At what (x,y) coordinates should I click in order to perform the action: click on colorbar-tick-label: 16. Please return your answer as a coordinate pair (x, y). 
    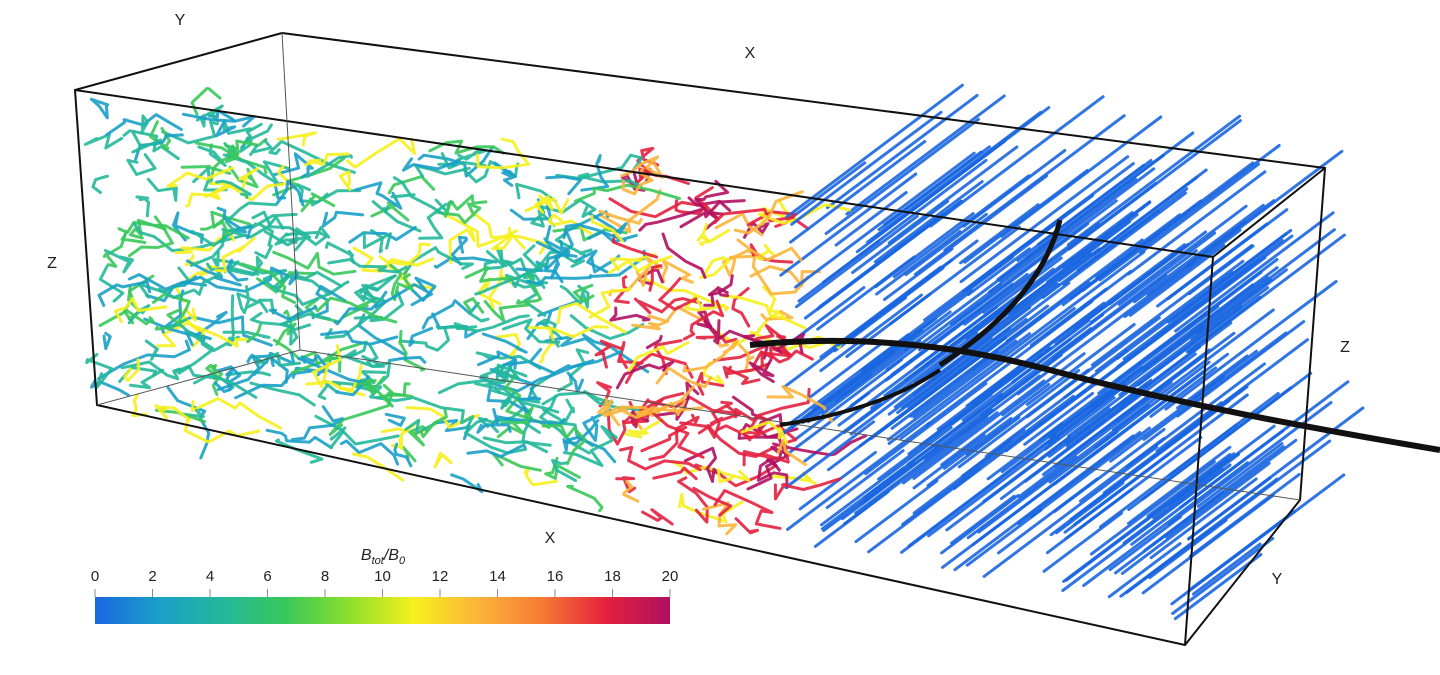
    Looking at the image, I should click on (555, 576).